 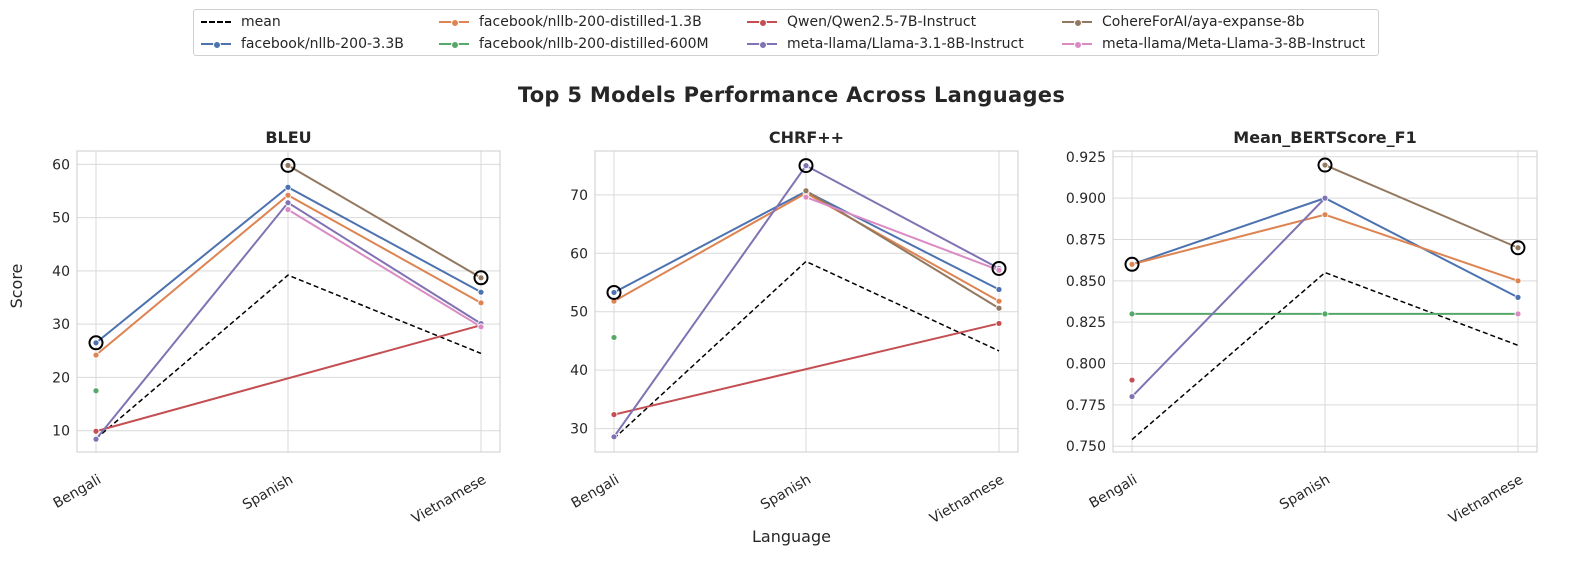 I want to click on legend-item: facebook/nllb-200-3.3B, so click(x=301, y=44).